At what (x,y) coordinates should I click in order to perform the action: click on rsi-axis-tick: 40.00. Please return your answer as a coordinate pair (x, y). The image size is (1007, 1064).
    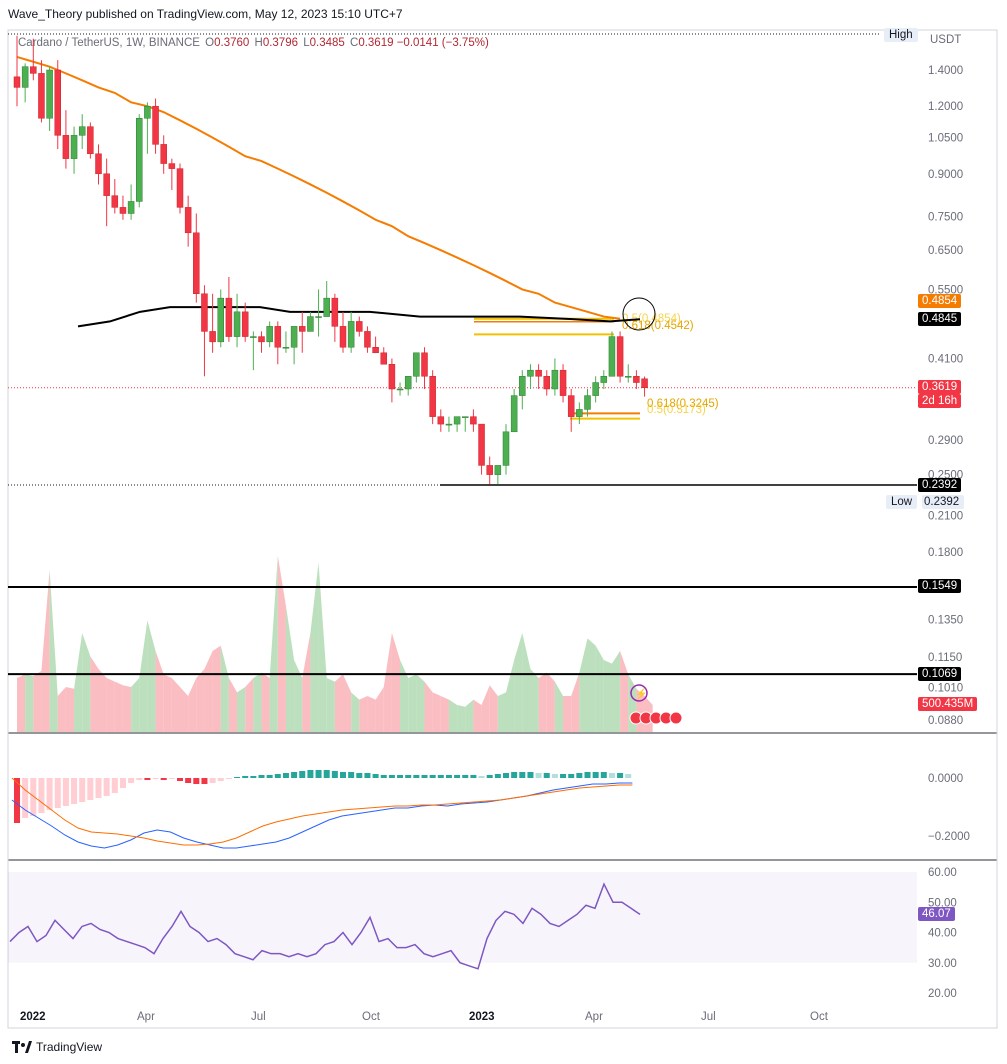
    Looking at the image, I should click on (942, 934).